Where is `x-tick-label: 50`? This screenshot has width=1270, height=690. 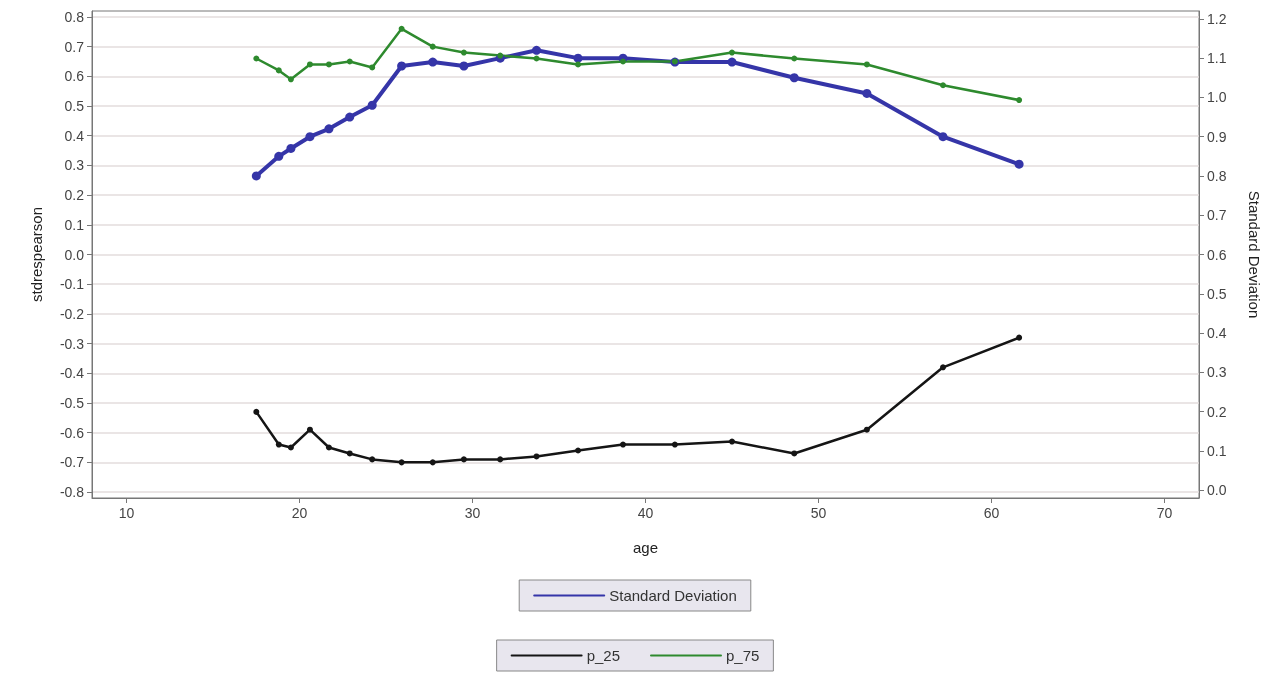
x-tick-label: 50 is located at coordinates (818, 513).